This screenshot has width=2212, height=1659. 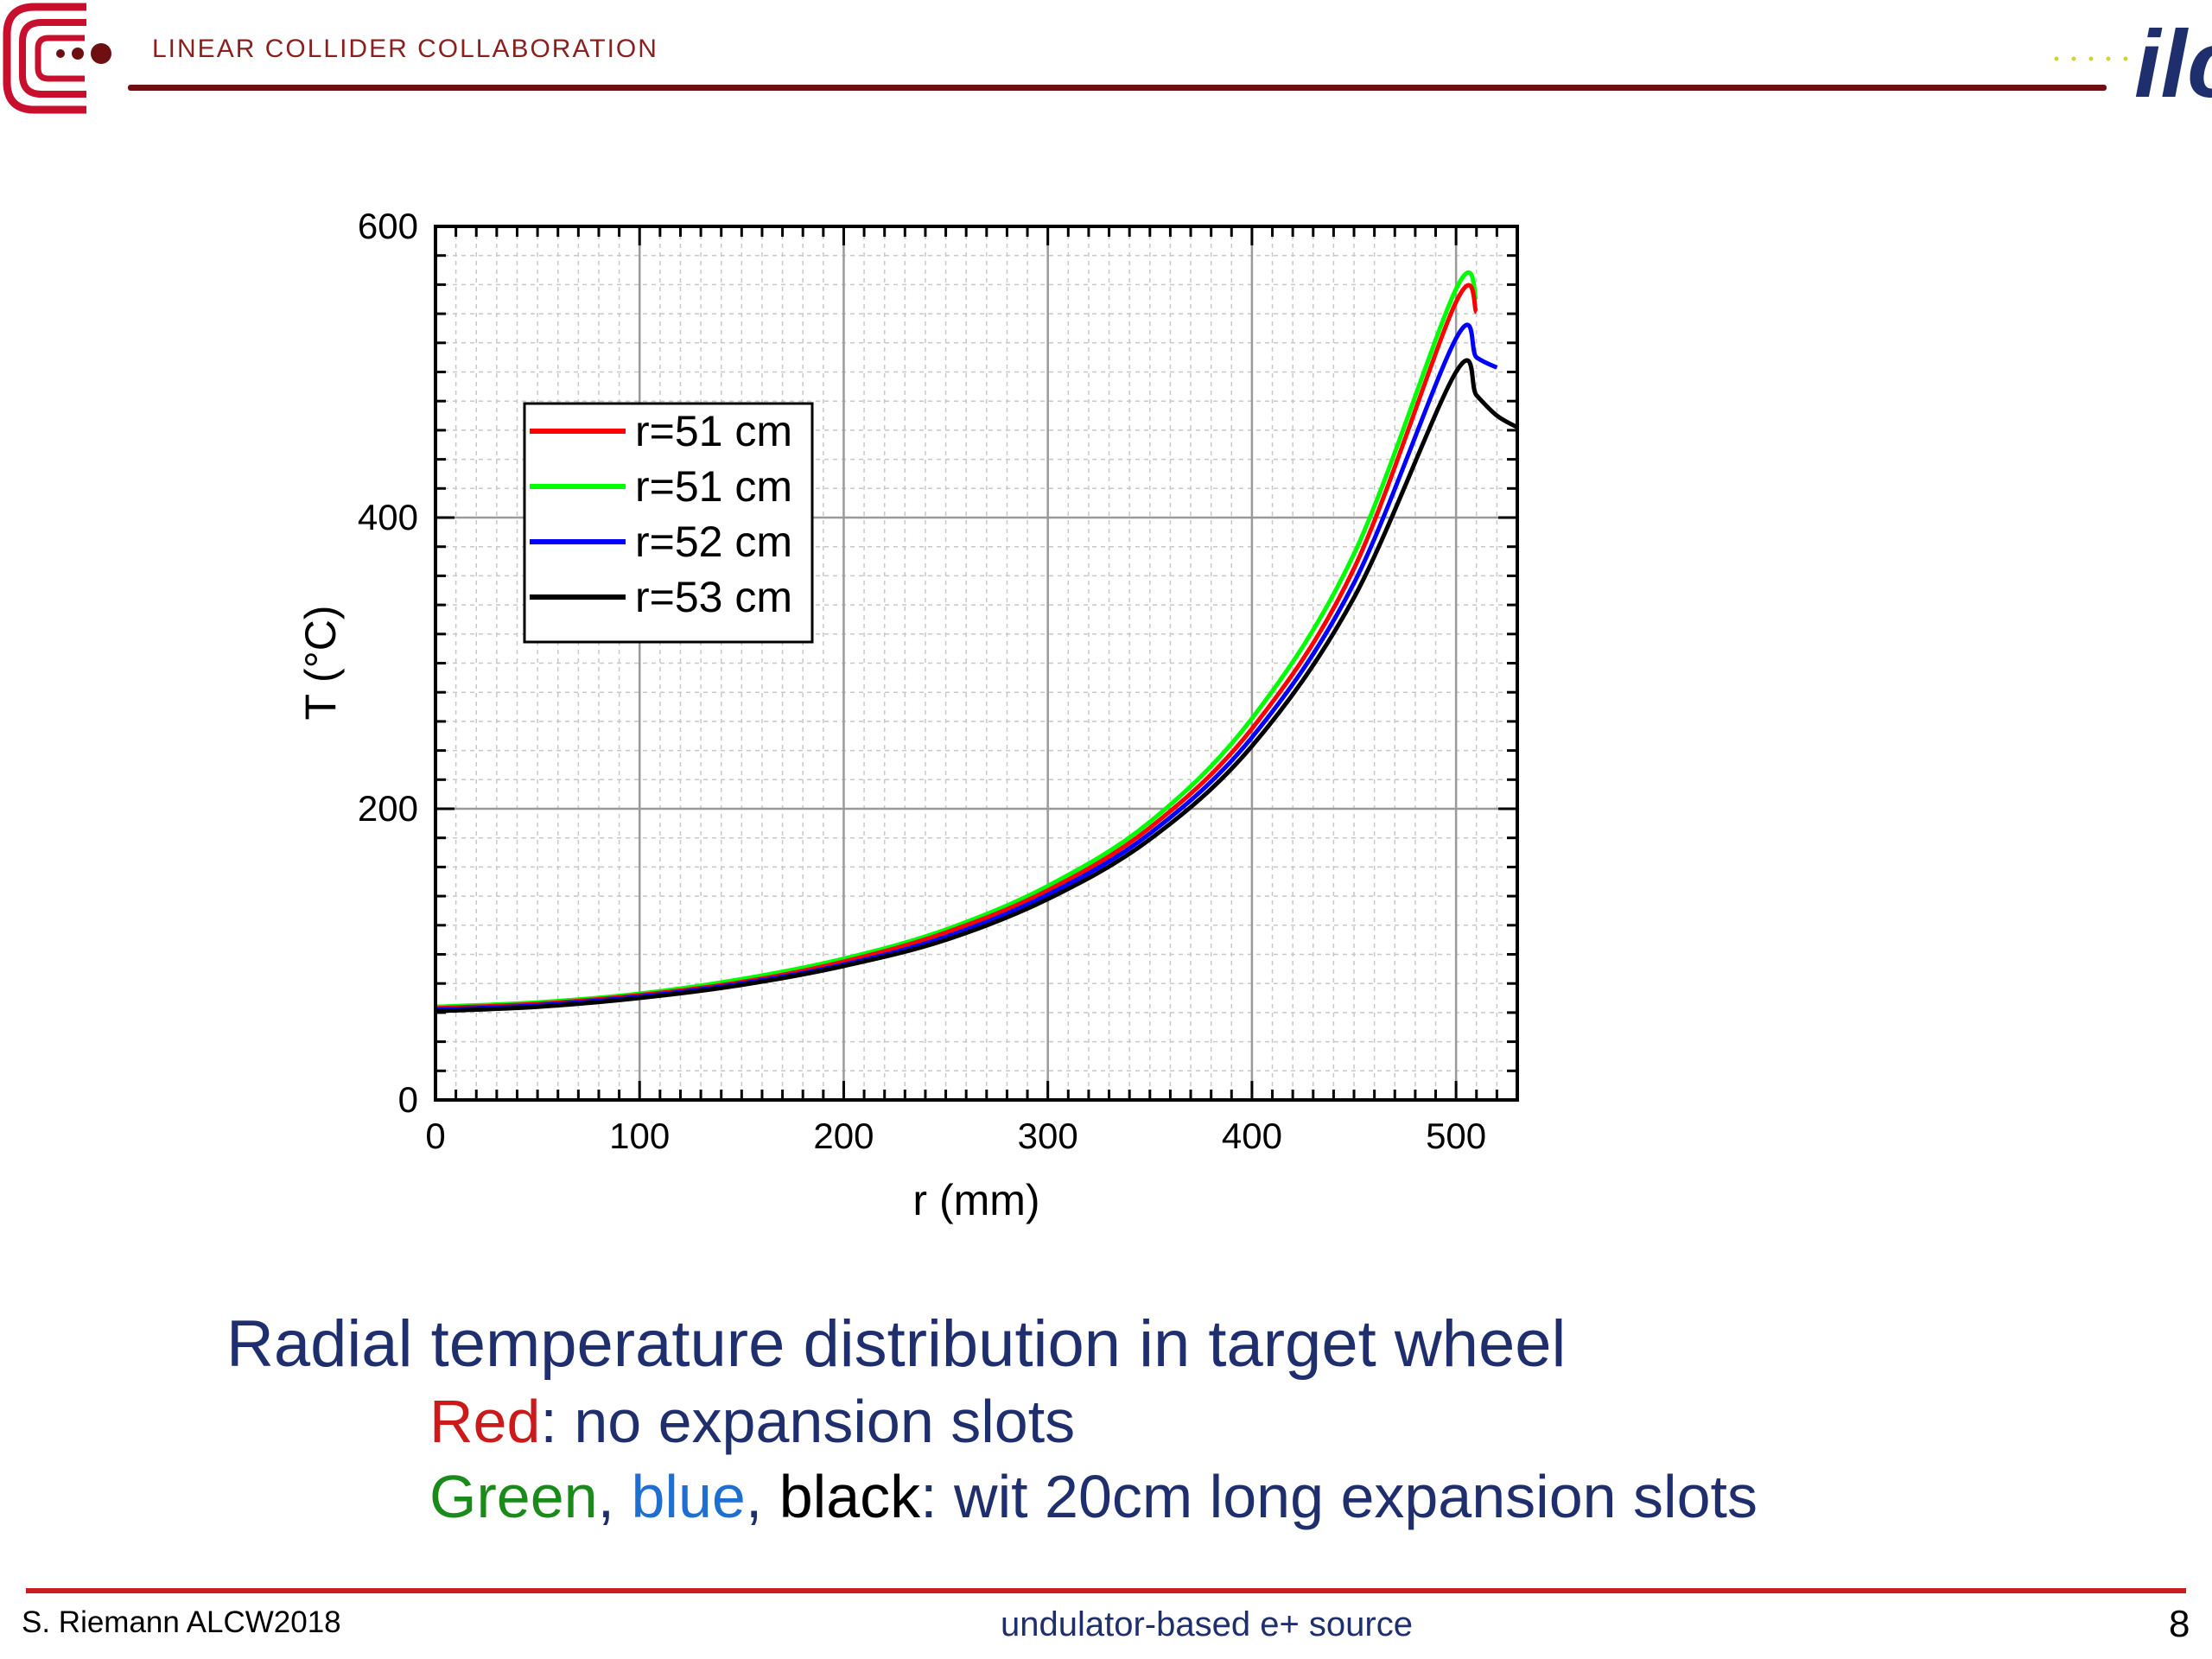 What do you see at coordinates (57, 58) in the screenshot?
I see `lcc-logo-icon` at bounding box center [57, 58].